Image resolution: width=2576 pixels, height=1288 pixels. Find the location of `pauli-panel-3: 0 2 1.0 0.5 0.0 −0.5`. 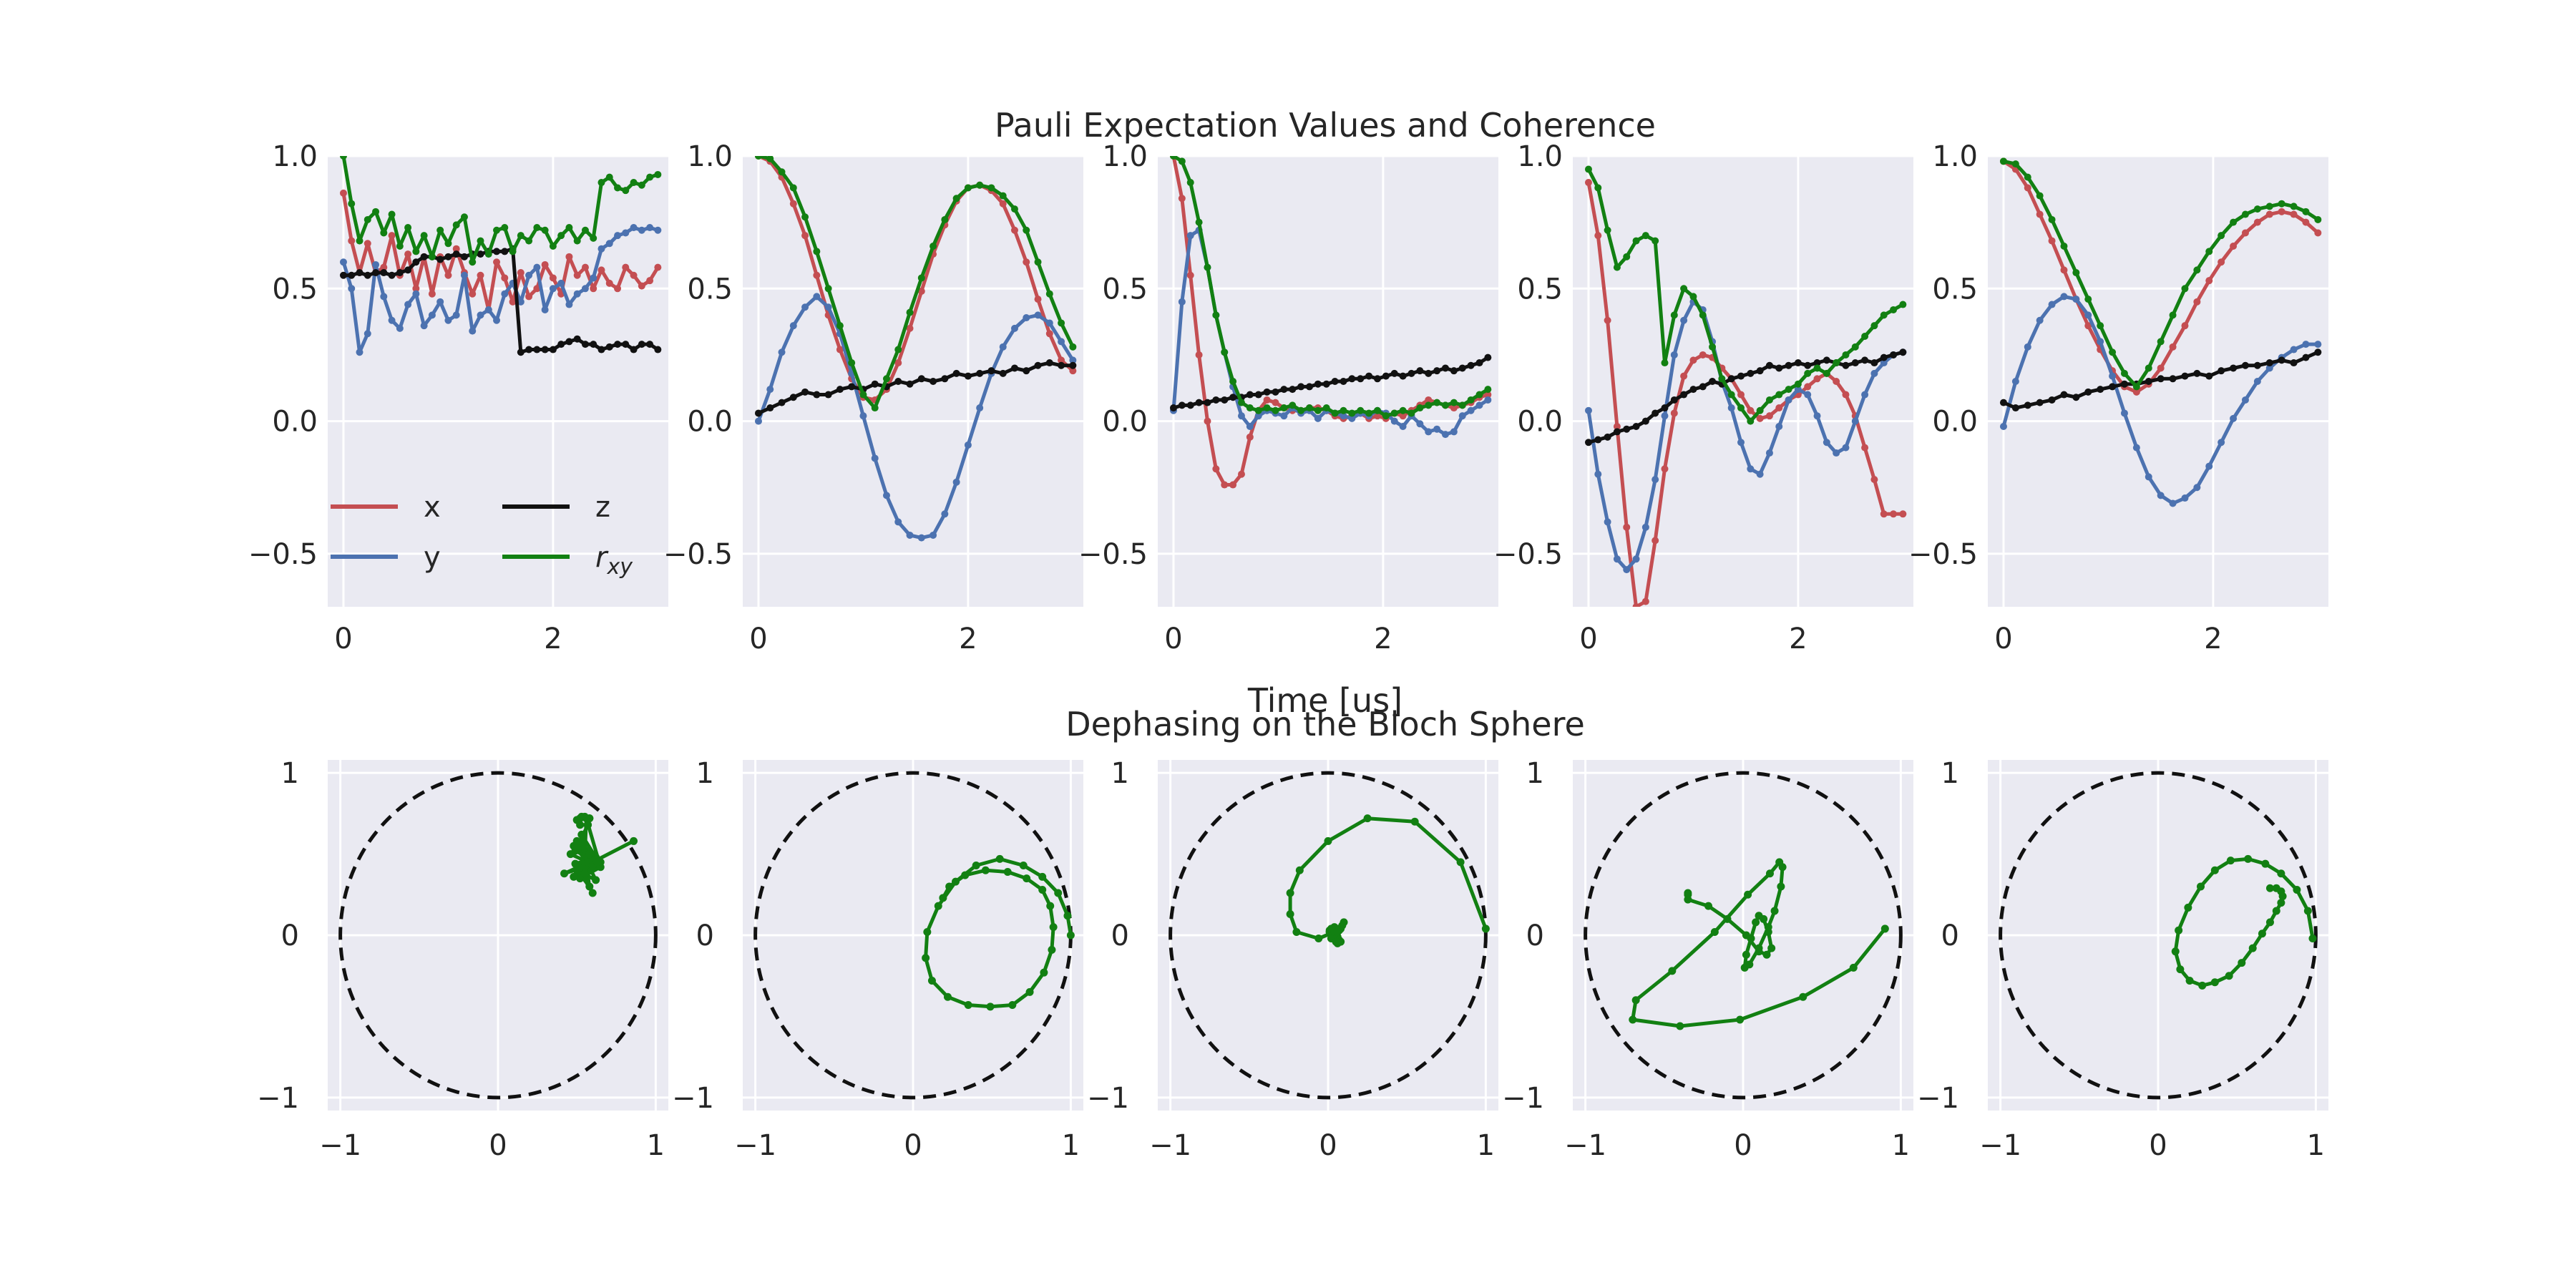

pauli-panel-3: 0 2 1.0 0.5 0.0 −0.5 is located at coordinates (1288, 397).